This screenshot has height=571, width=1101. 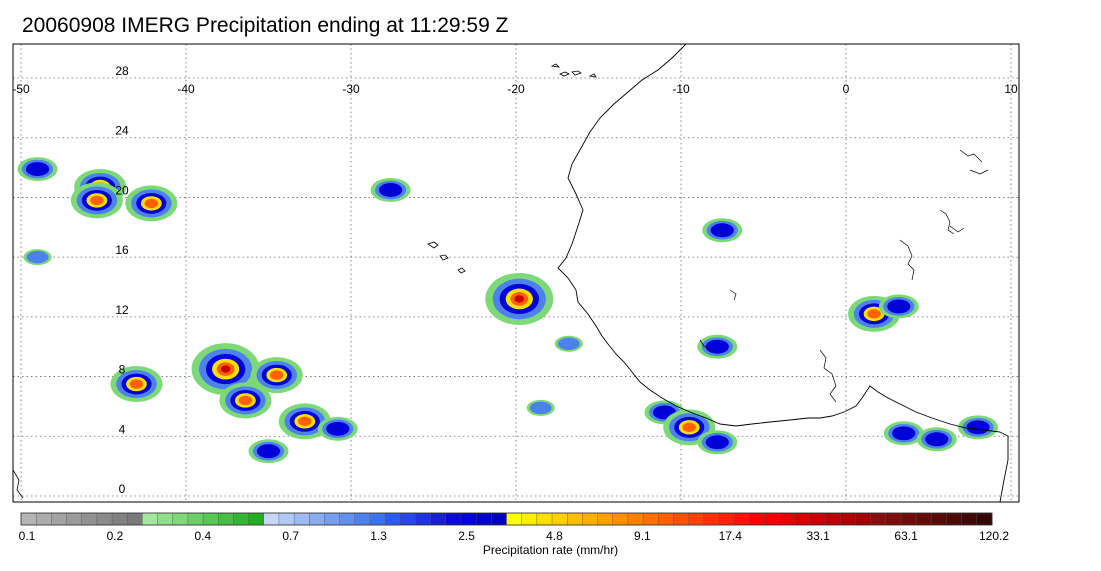 I want to click on colorbar-tick-label: 1.3, so click(x=378, y=536).